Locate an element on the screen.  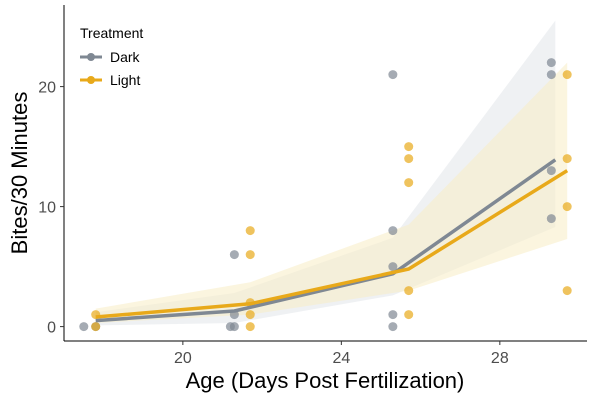
legend-item-dark: Dark is located at coordinates (110, 57).